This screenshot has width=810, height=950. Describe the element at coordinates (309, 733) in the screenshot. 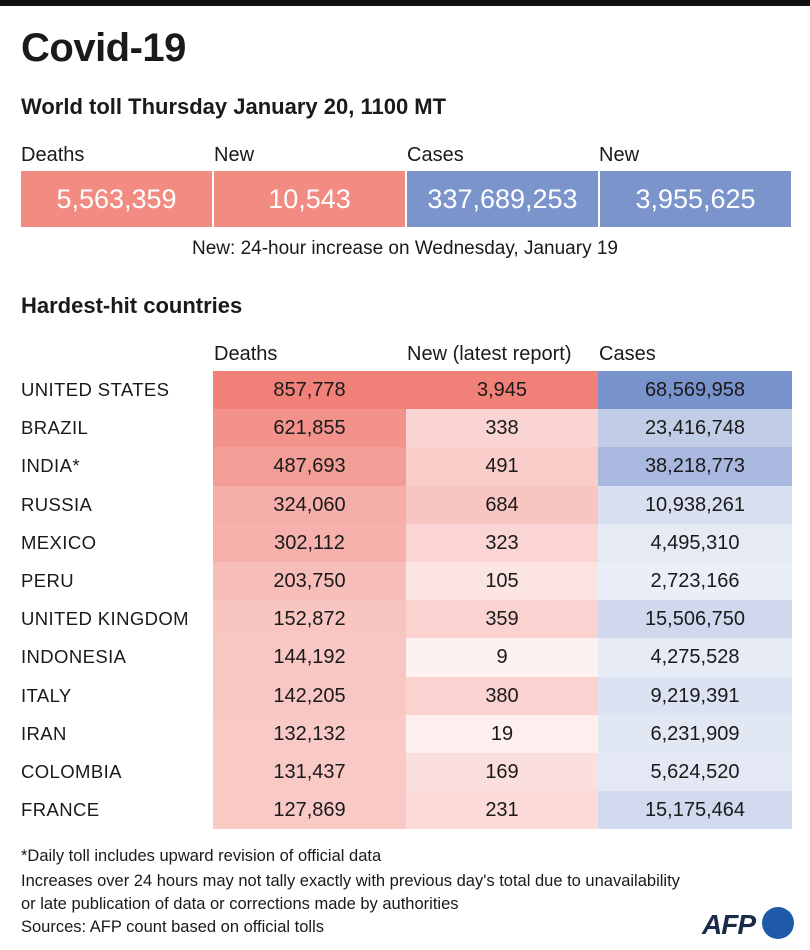

I see `deaths-cell: 132,132` at that location.